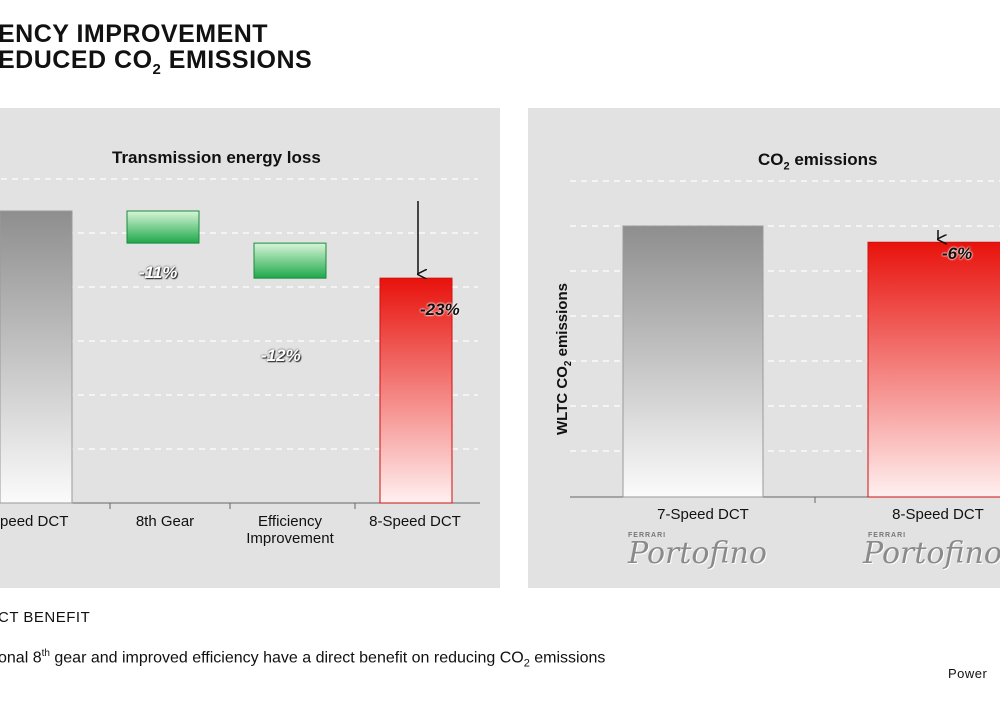 This screenshot has width=1000, height=705. What do you see at coordinates (45, 653) in the screenshot?
I see `footer-text-sup: th` at bounding box center [45, 653].